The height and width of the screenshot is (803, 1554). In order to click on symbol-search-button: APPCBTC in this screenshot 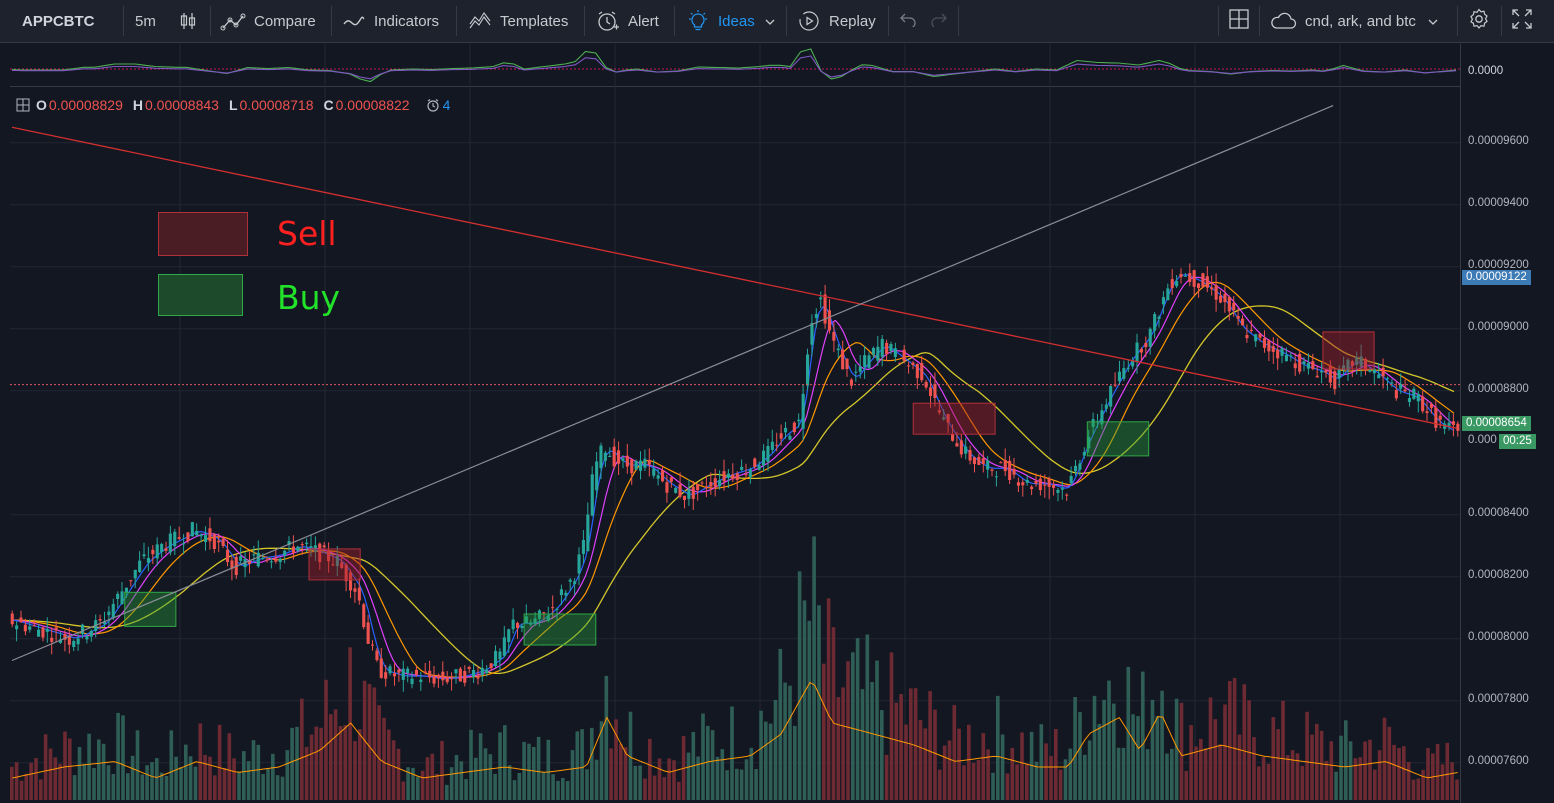, I will do `click(58, 21)`.